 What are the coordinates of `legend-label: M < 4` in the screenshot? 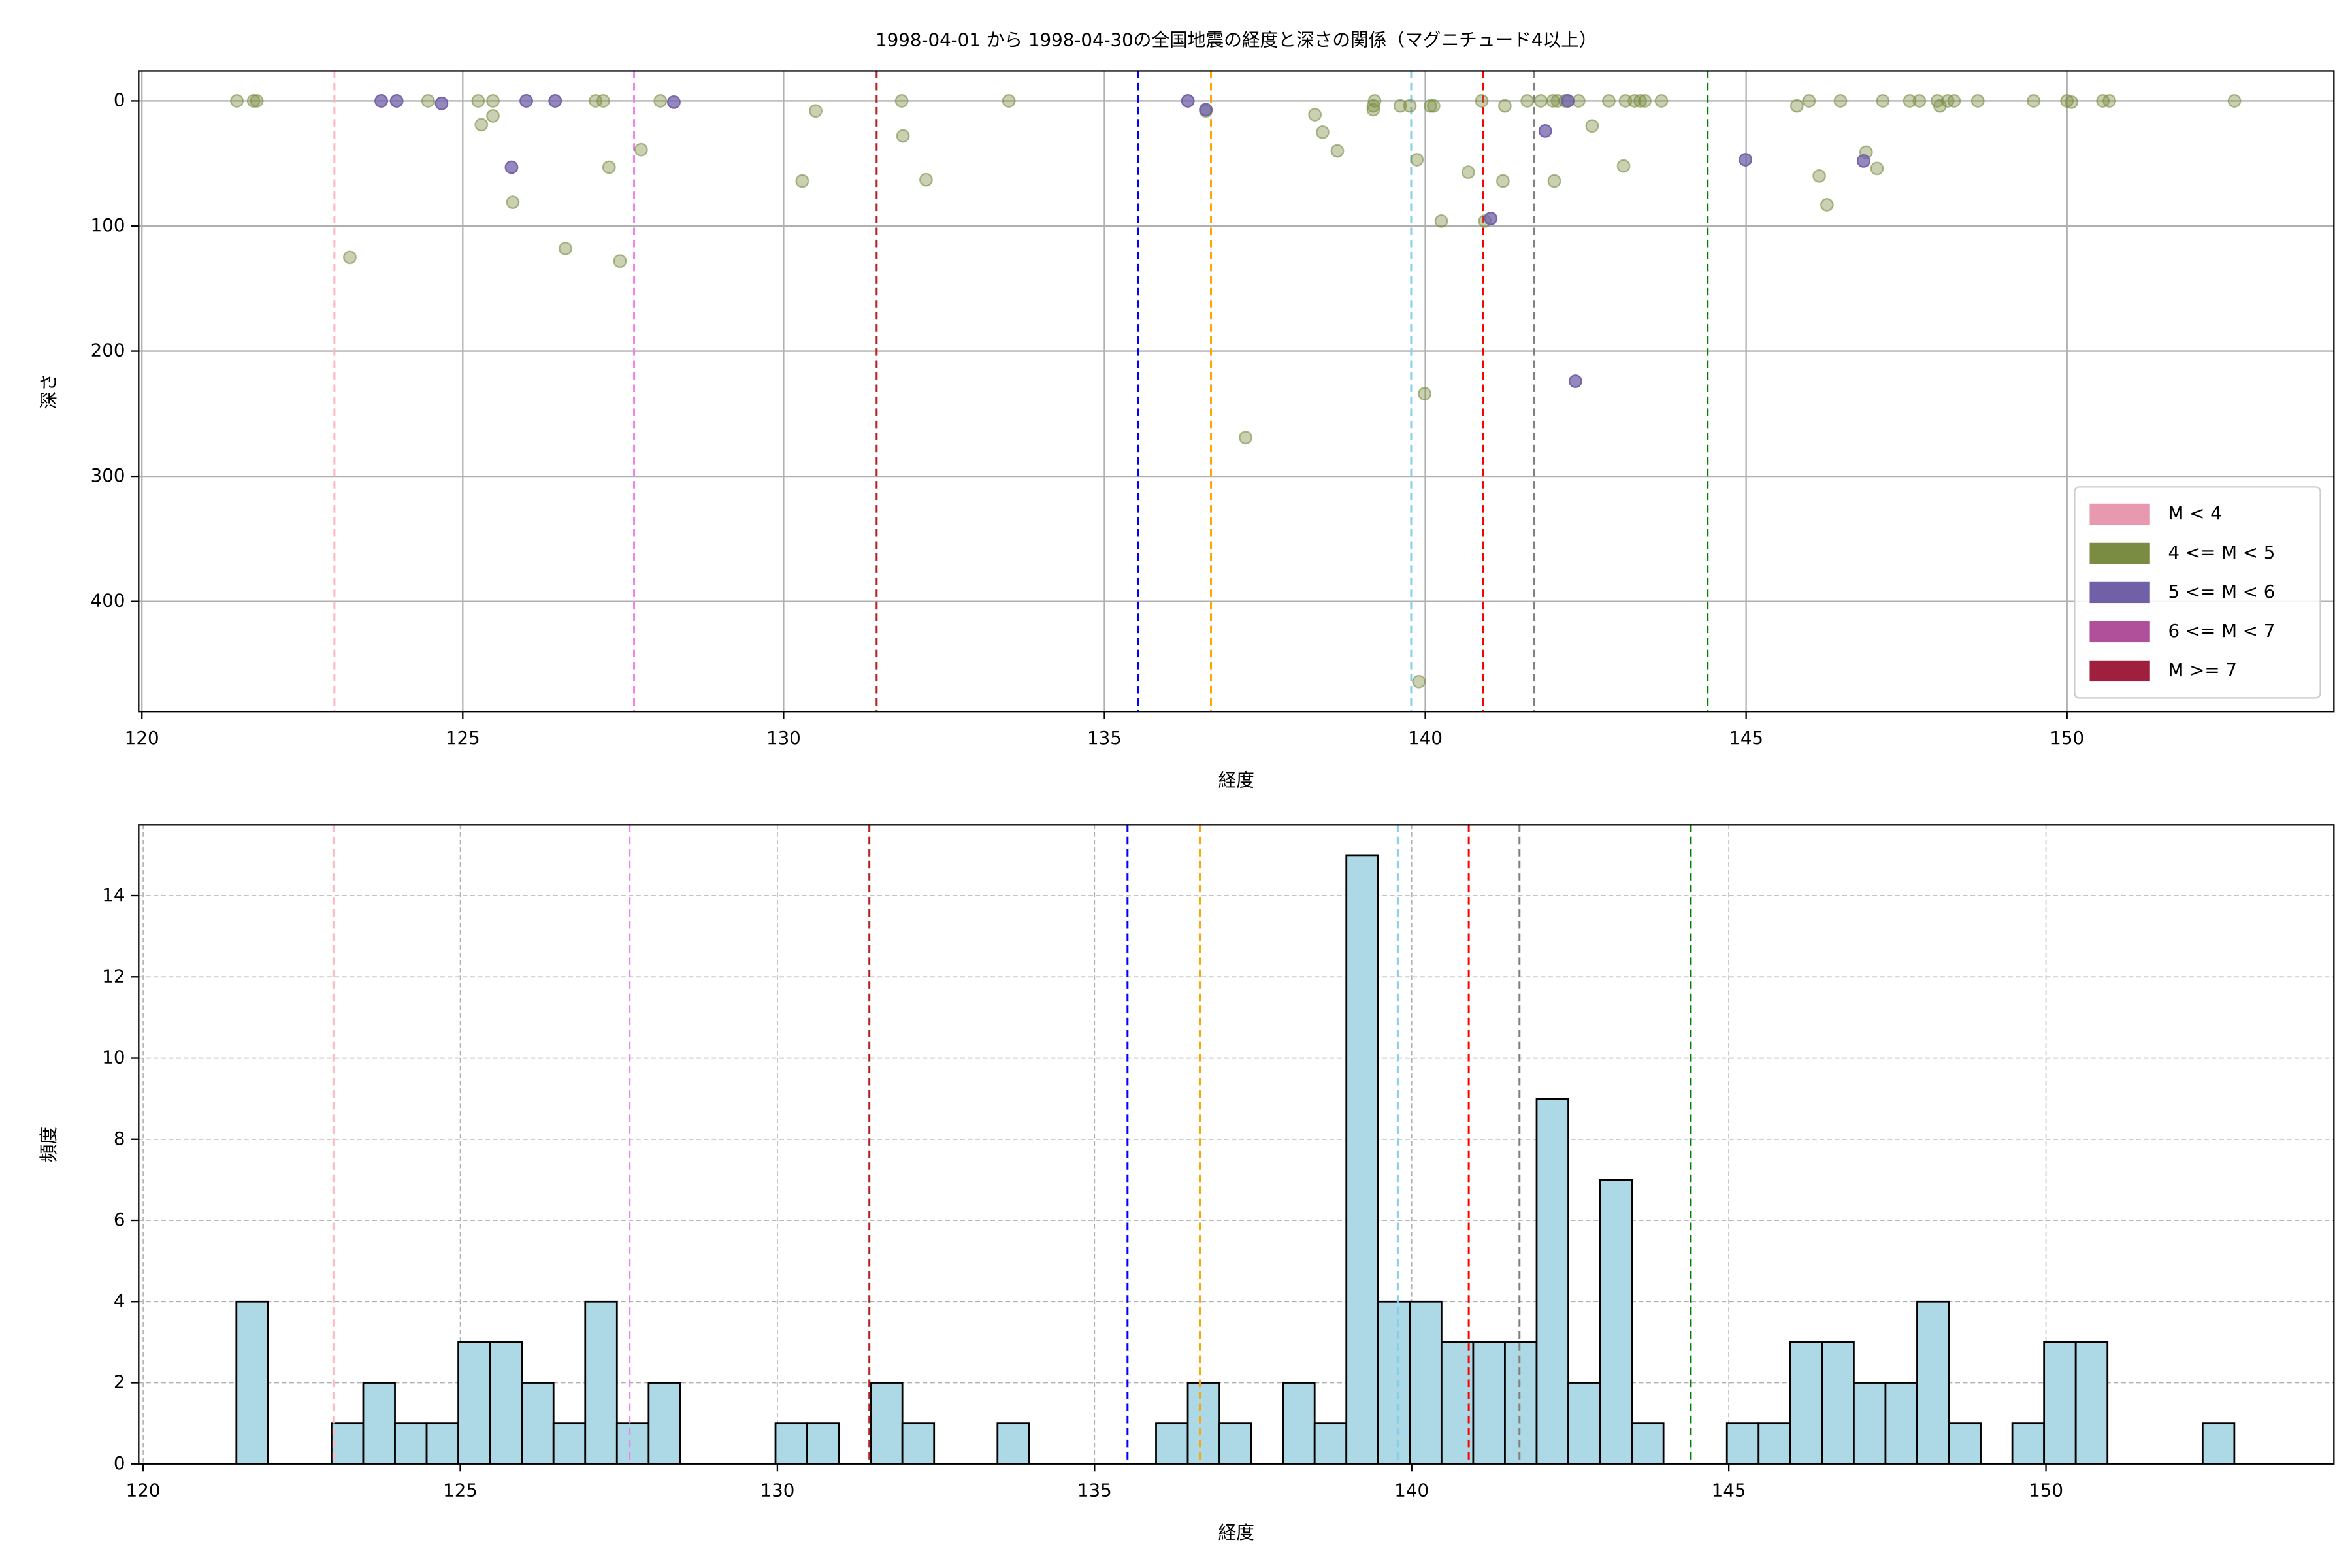 It's located at (2194, 513).